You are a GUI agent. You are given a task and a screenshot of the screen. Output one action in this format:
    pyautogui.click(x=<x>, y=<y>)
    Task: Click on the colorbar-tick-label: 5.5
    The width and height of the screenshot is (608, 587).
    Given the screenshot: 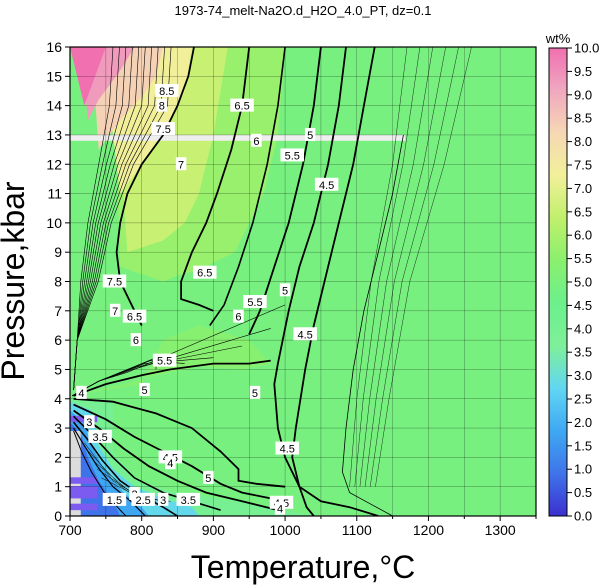 What is the action you would take?
    pyautogui.click(x=583, y=258)
    